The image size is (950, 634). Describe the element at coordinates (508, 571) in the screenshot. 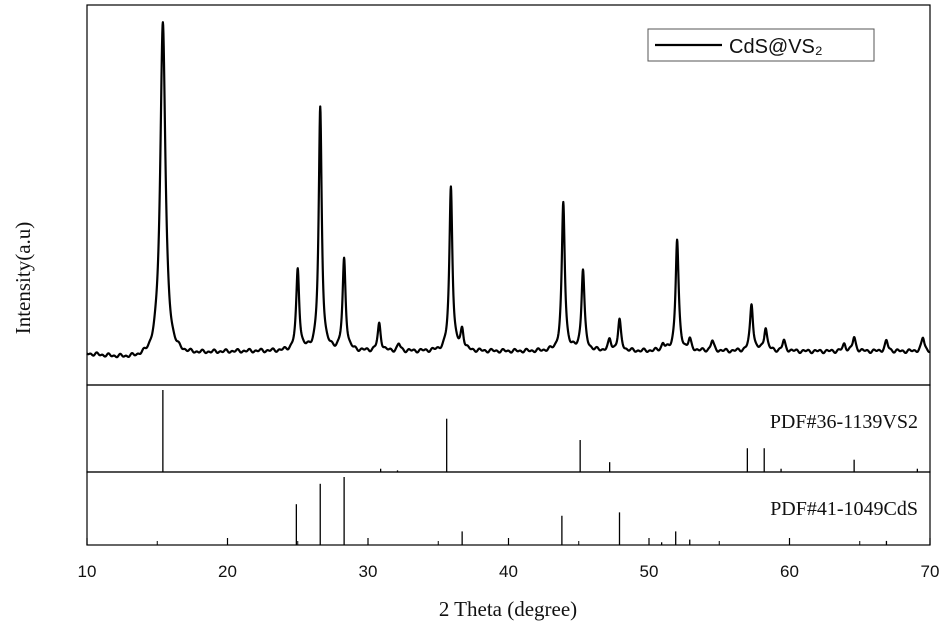

I see `x-tick-label: 40` at that location.